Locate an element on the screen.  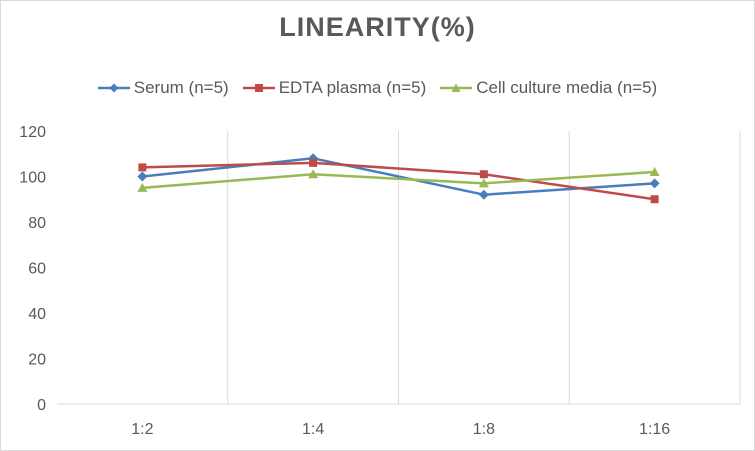
x-tick-label: 1:16 is located at coordinates (654, 429).